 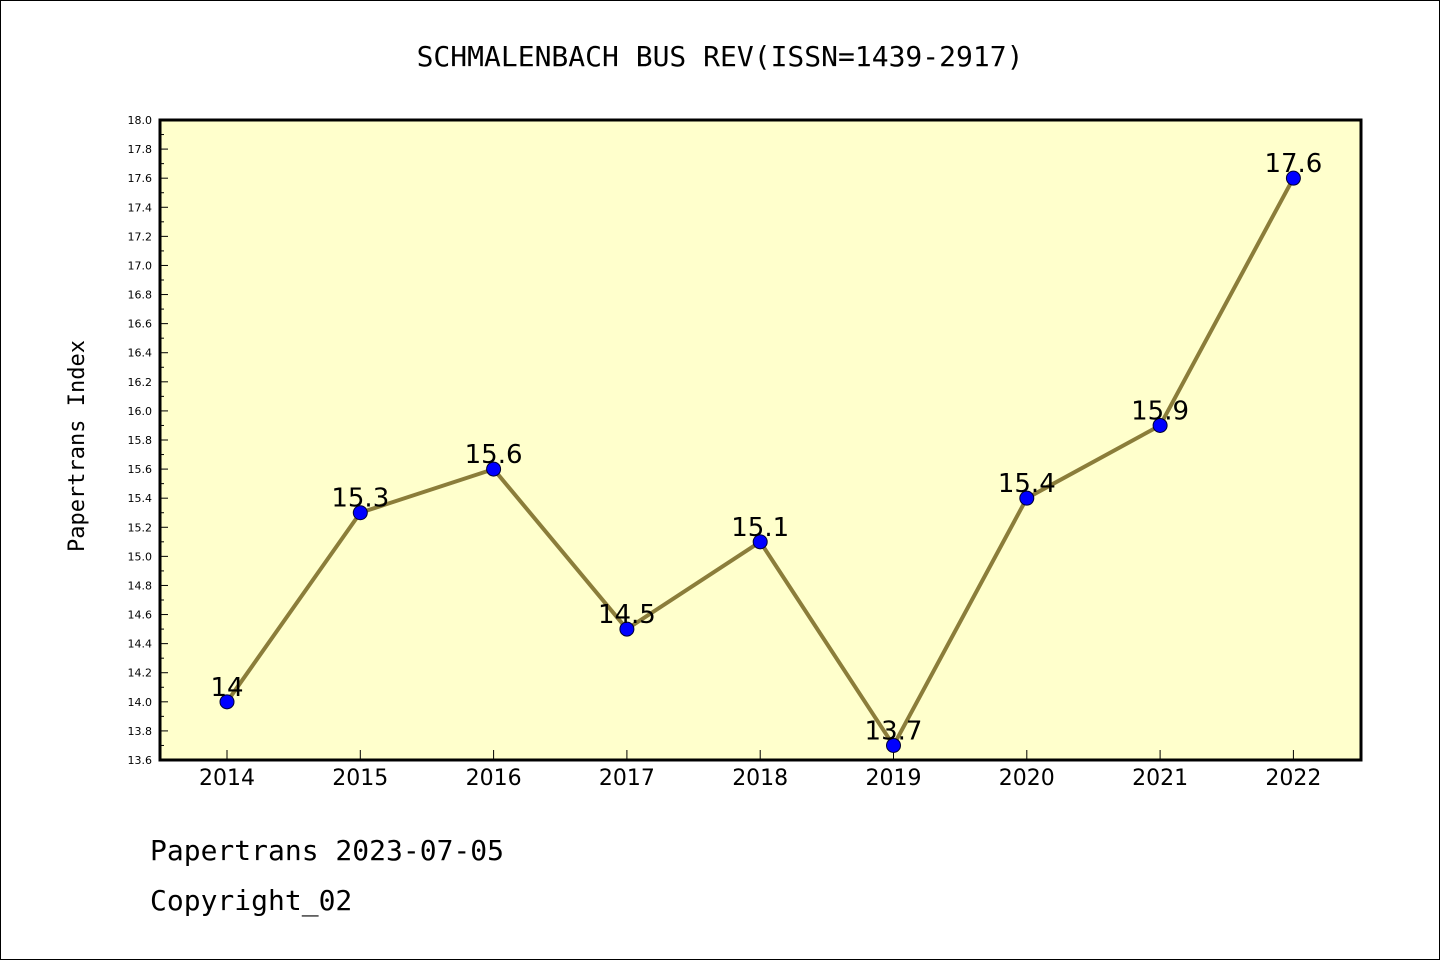 What do you see at coordinates (140, 469) in the screenshot?
I see `y-tick-label: 15.6` at bounding box center [140, 469].